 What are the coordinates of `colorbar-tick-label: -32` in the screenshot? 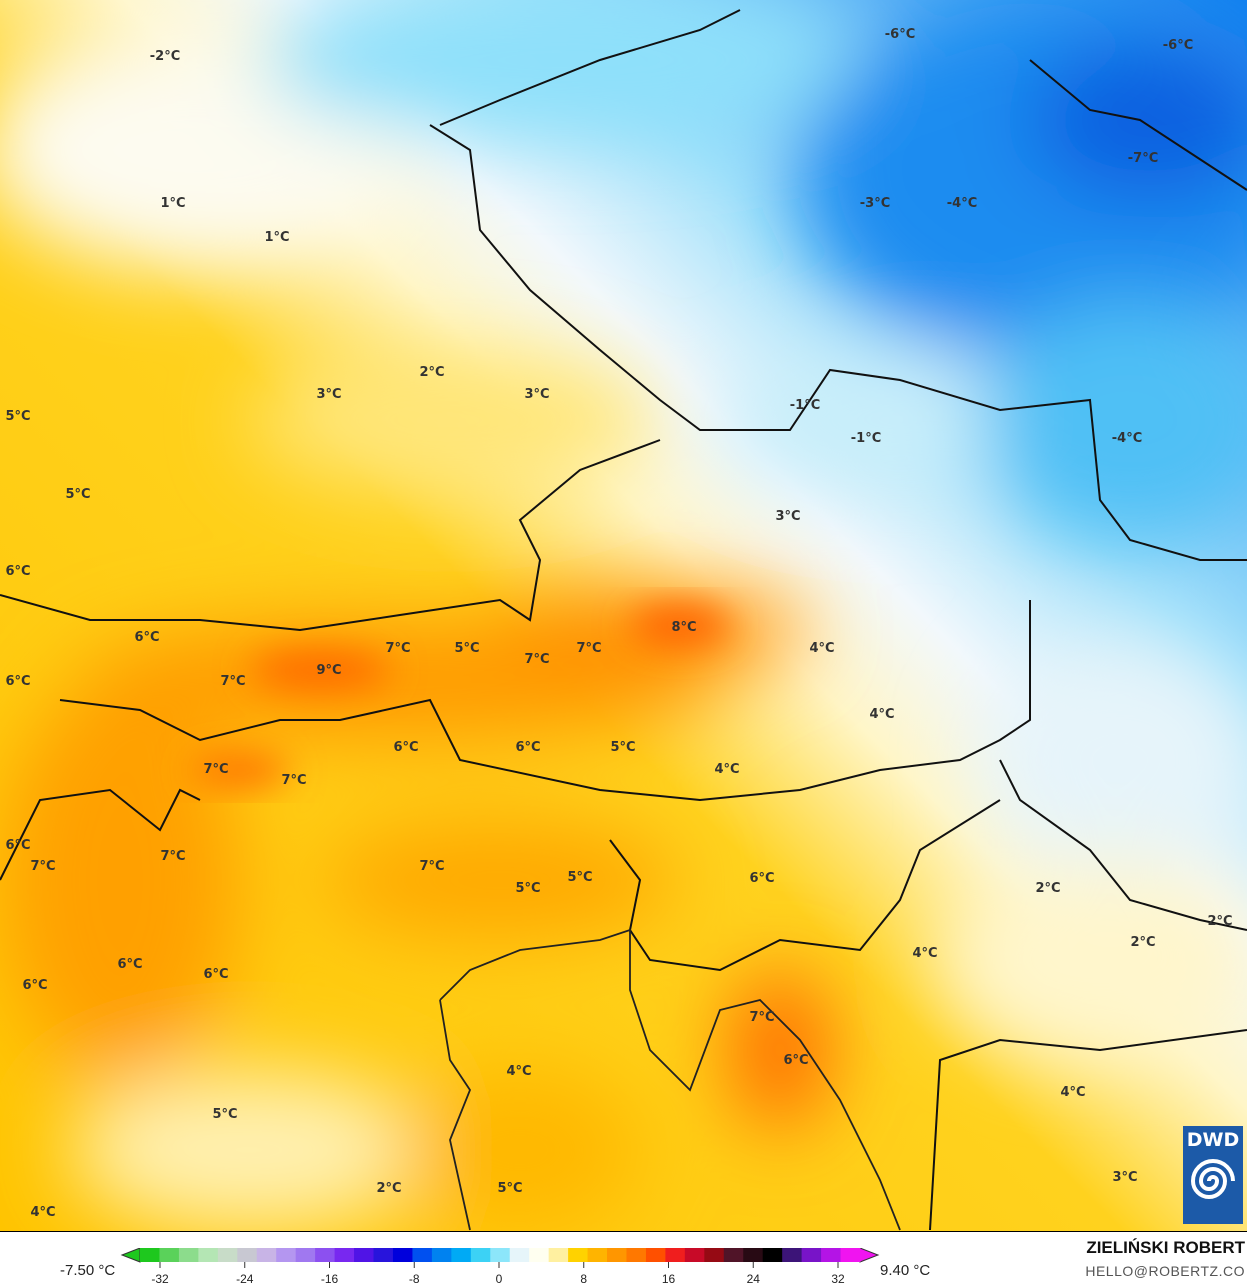 It's located at (160, 1279).